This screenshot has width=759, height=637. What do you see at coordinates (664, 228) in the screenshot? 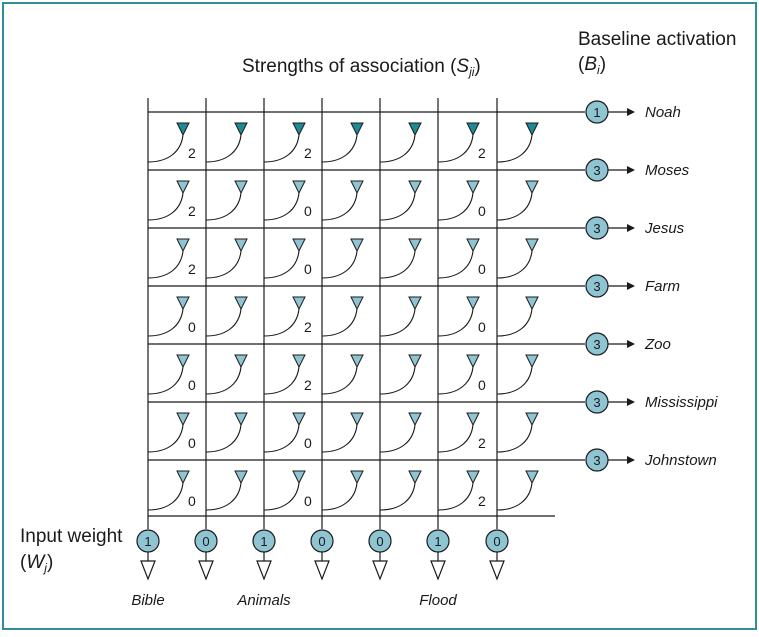
I see `word-label: Jesus` at bounding box center [664, 228].